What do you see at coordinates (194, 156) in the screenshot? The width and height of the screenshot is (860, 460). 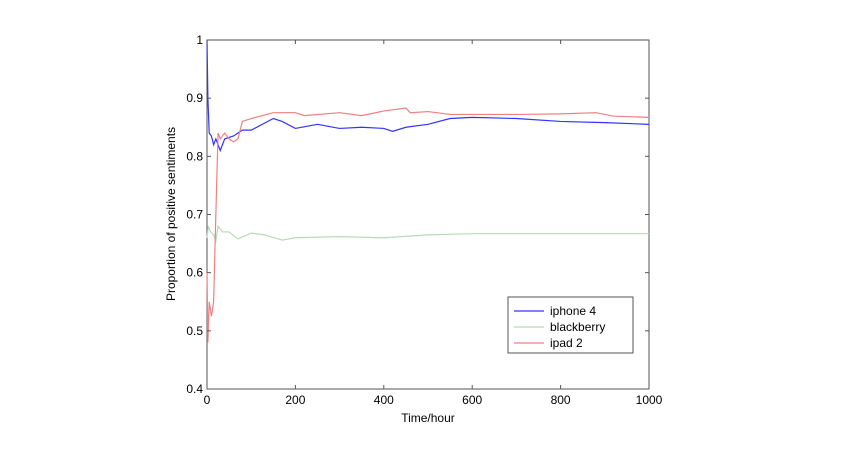 I see `y-tick-label: 0.8` at bounding box center [194, 156].